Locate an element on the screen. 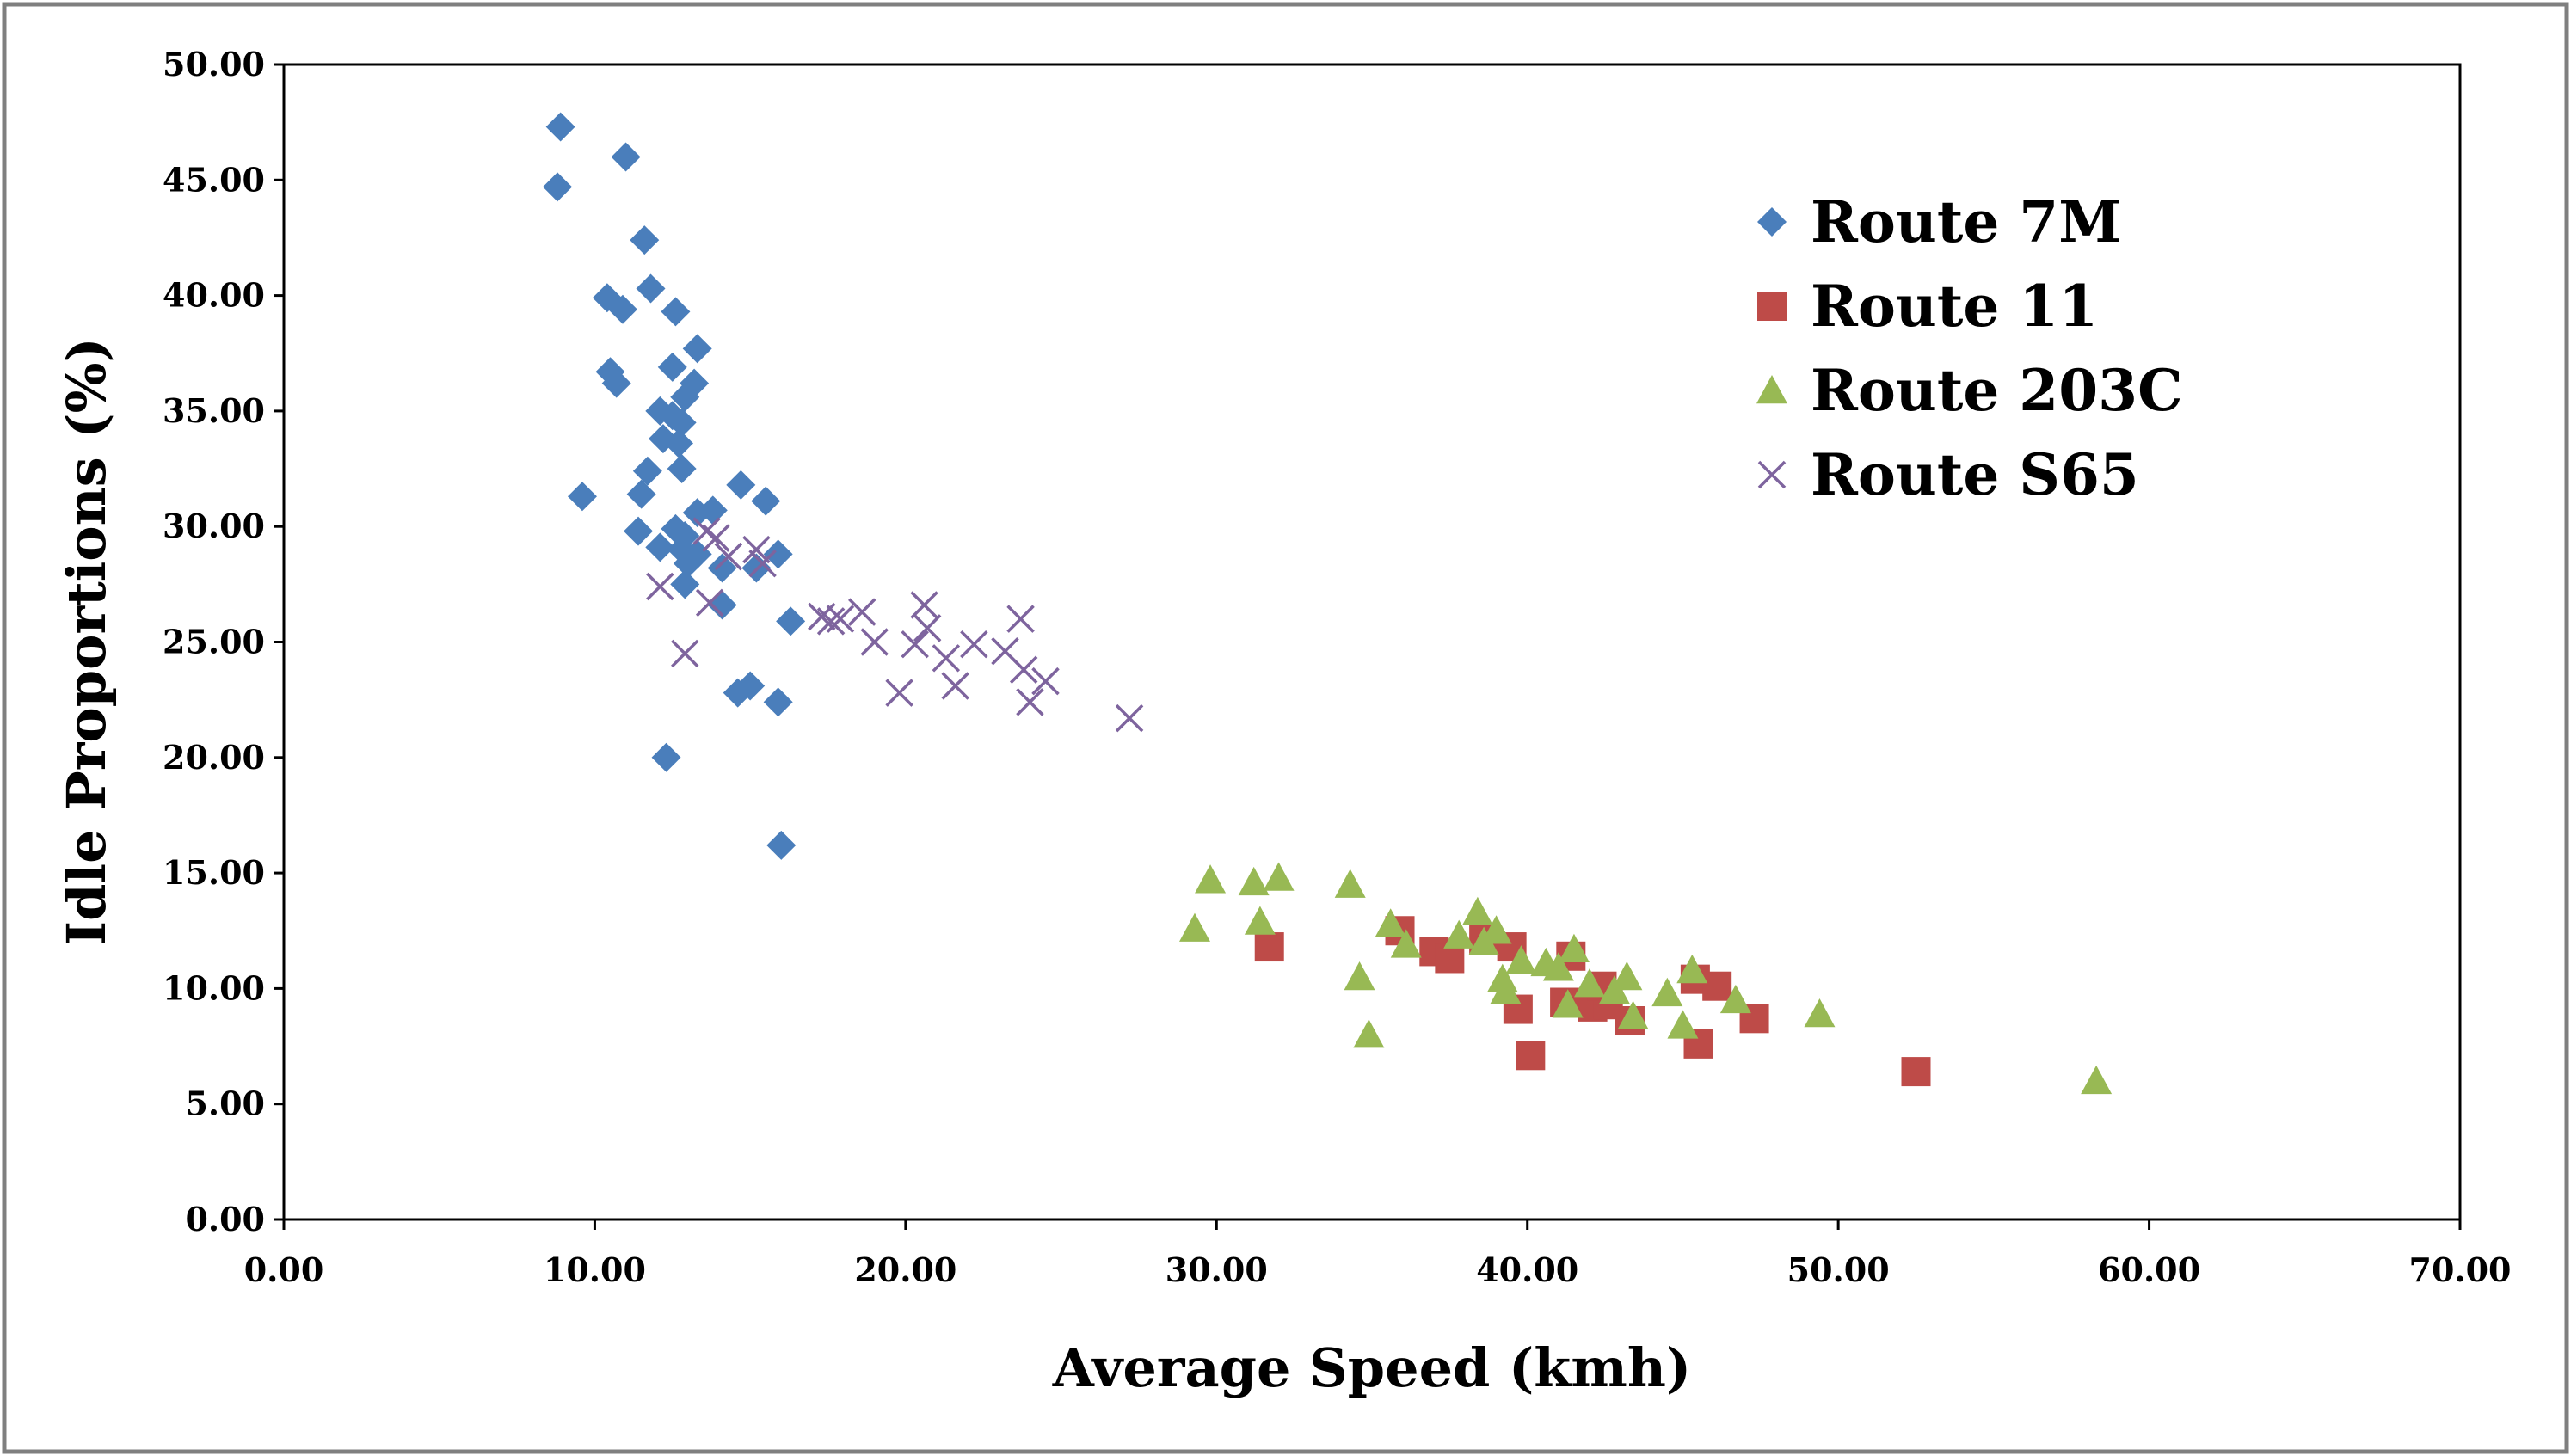 This screenshot has height=1456, width=2571. legend-label: Route 11 is located at coordinates (1954, 306).